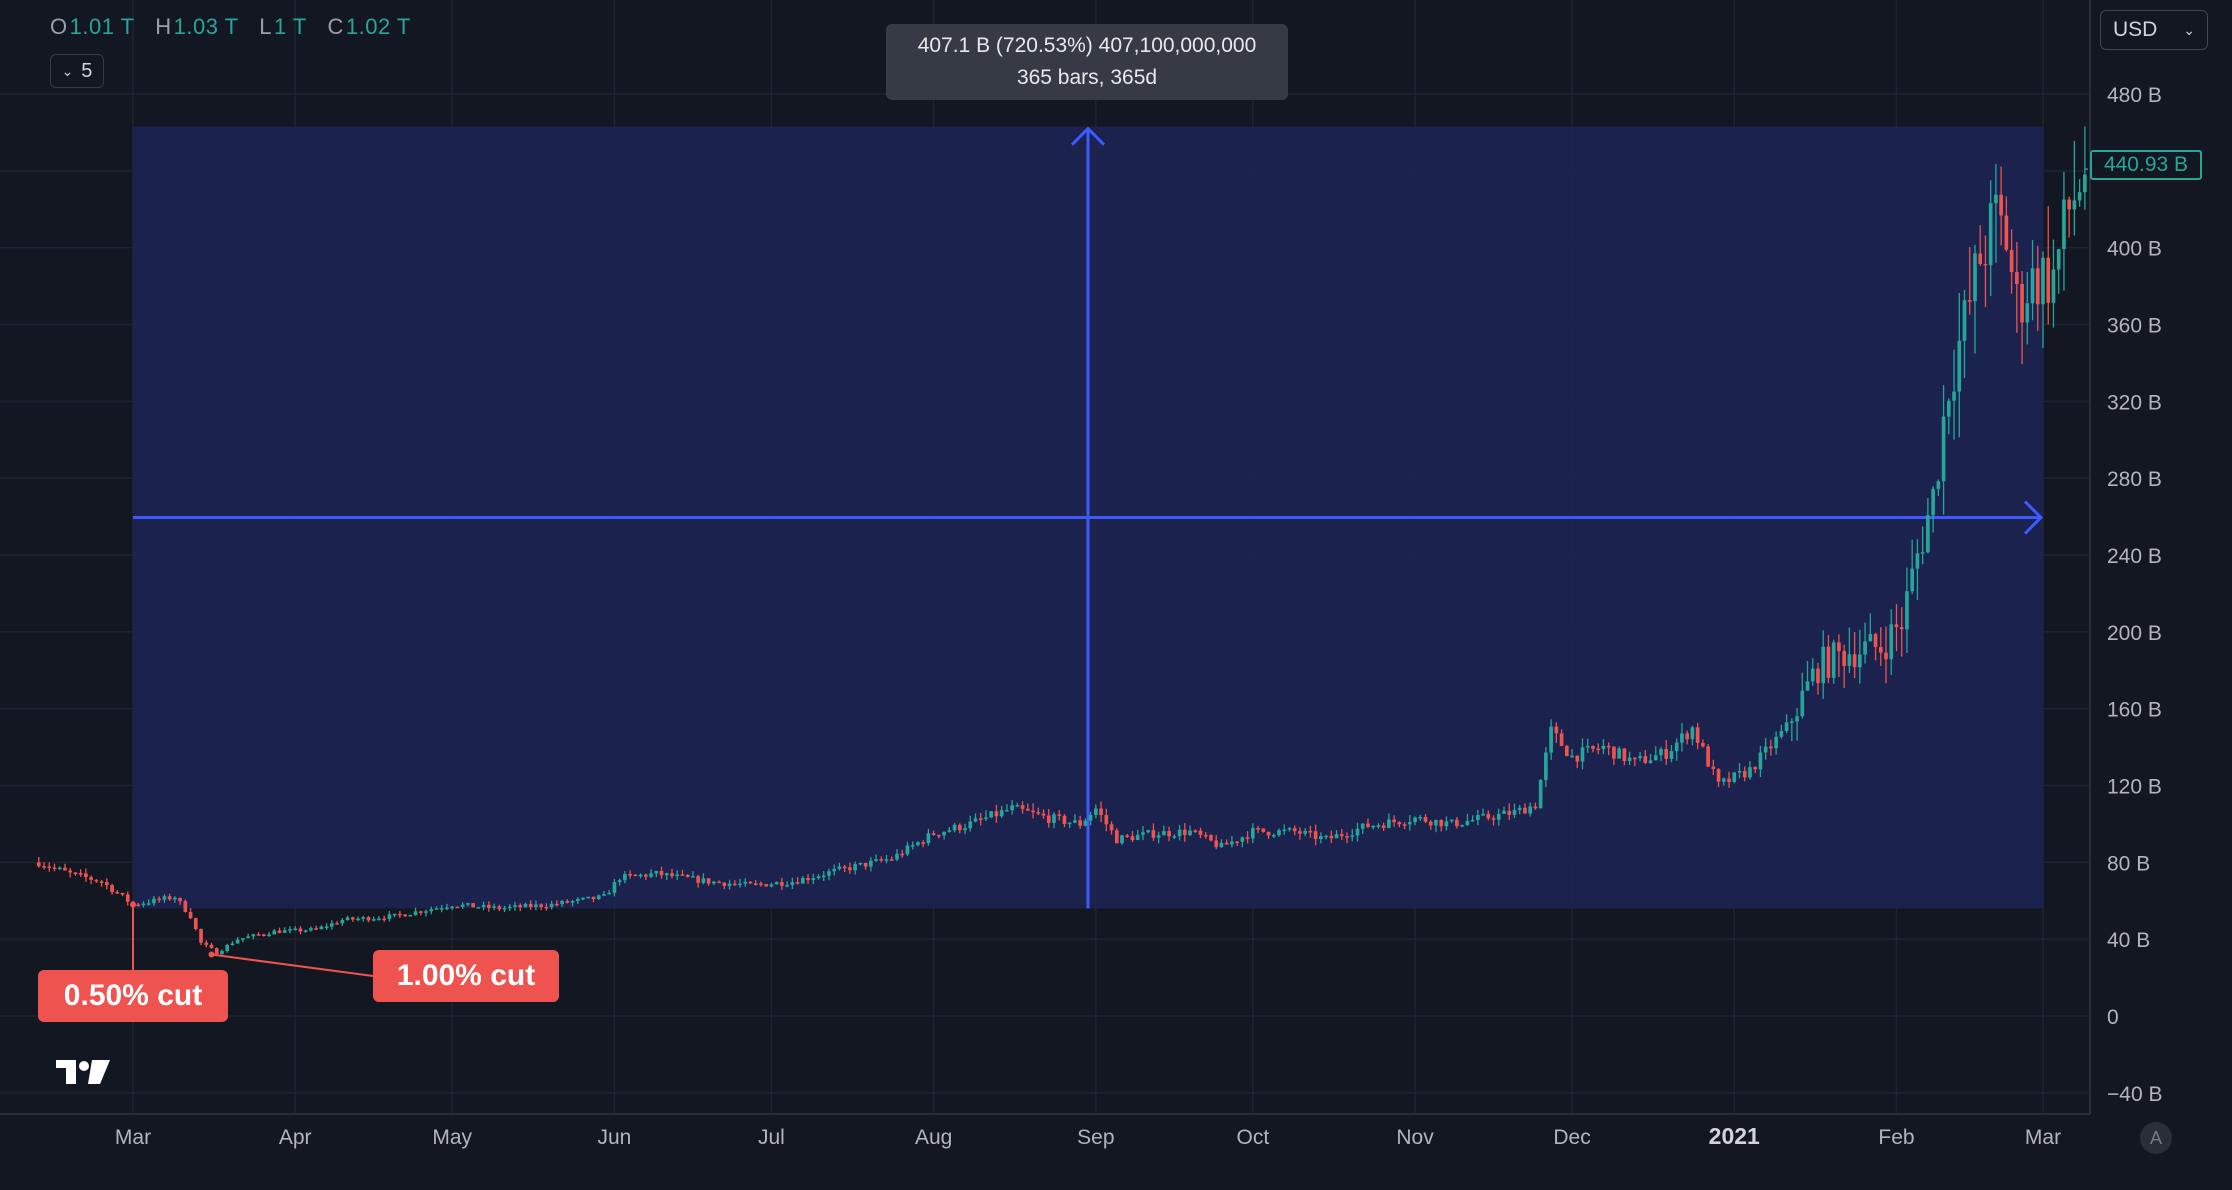 This screenshot has width=2232, height=1190. What do you see at coordinates (2128, 940) in the screenshot?
I see `y-tick-label: 40 B` at bounding box center [2128, 940].